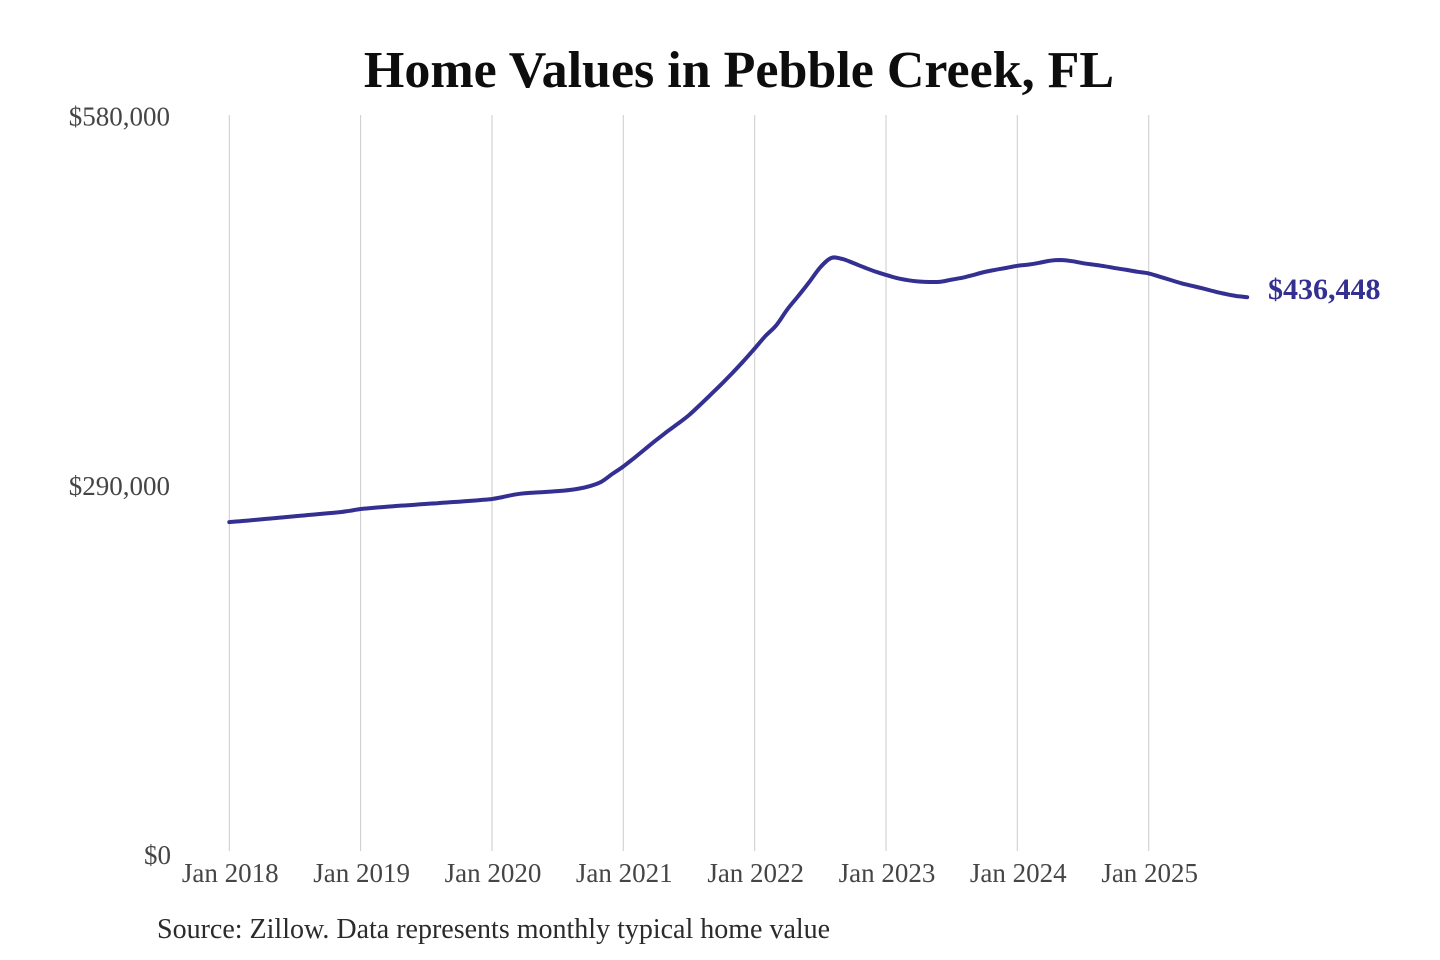 Image resolution: width=1440 pixels, height=960 pixels. Describe the element at coordinates (755, 873) in the screenshot. I see `svg-text: Jan 2022` at that location.